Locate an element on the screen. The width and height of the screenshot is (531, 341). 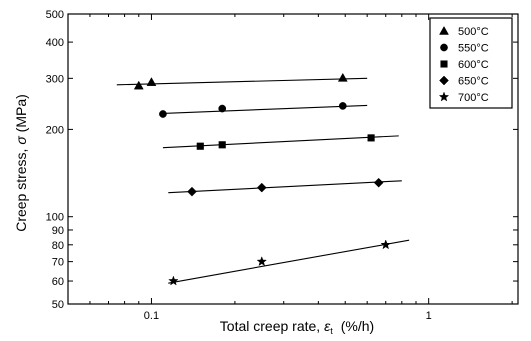
legend-label-500C: 500°C is located at coordinates (473, 32).